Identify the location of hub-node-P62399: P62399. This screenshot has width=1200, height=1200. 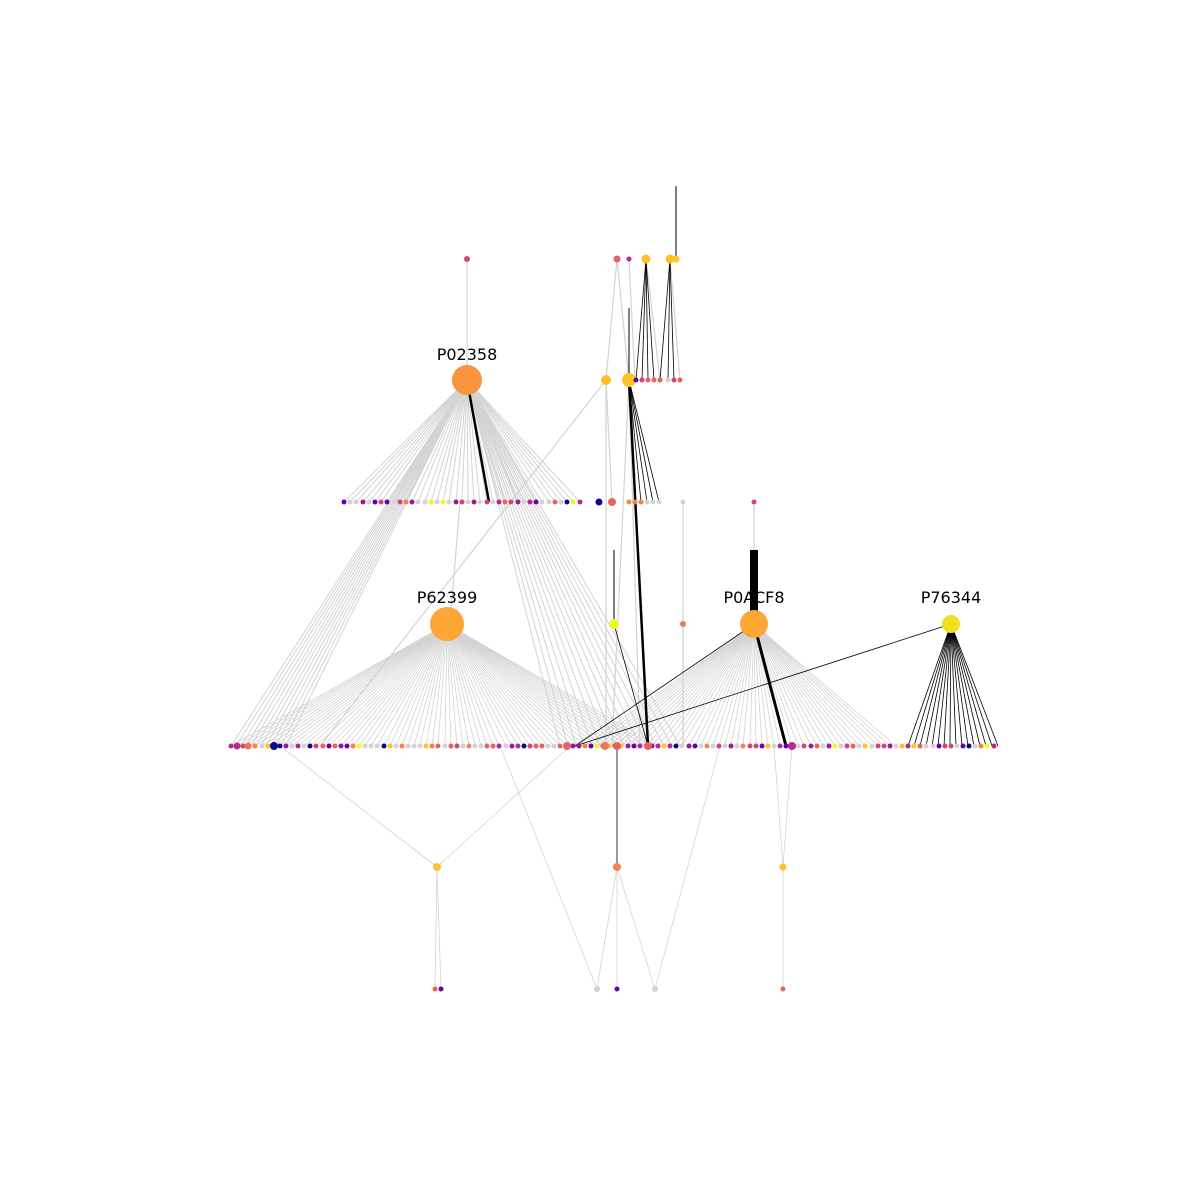
(447, 614).